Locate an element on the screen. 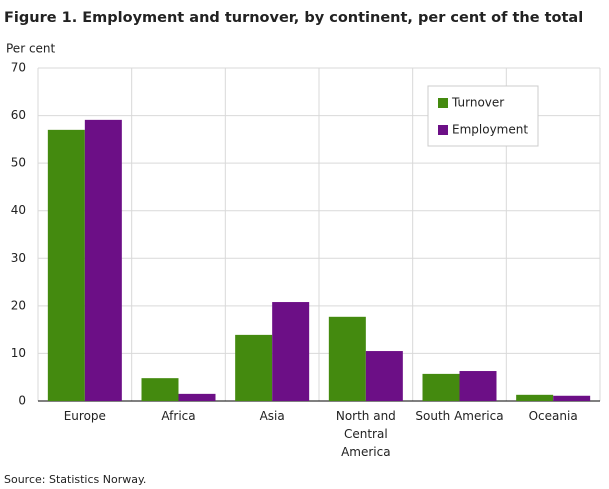 Image resolution: width=609 pixels, height=489 pixels. y-tick-label: 40 is located at coordinates (18, 210).